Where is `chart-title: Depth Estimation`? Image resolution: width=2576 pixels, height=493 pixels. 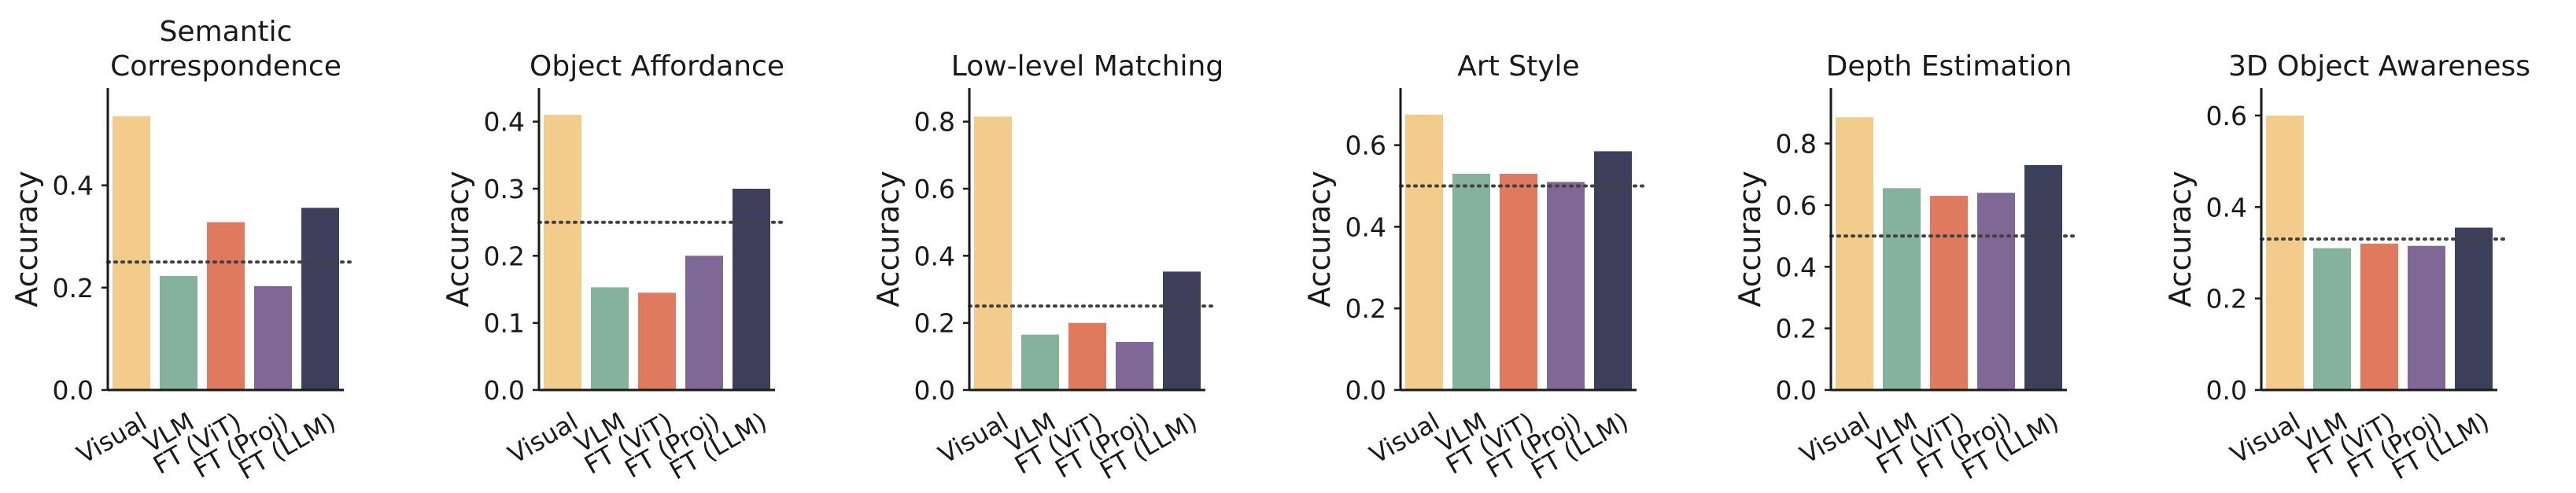
chart-title: Depth Estimation is located at coordinates (1949, 66).